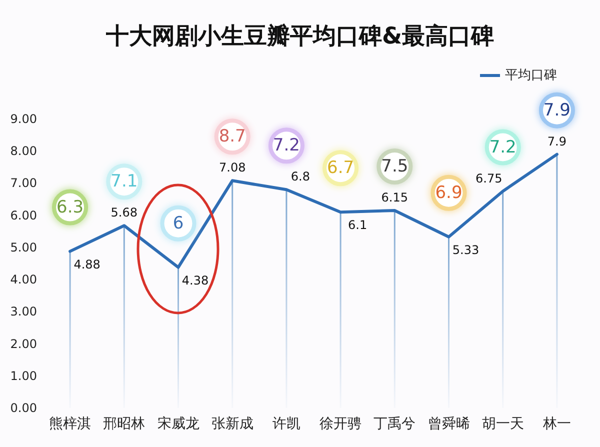  What do you see at coordinates (23, 183) in the screenshot?
I see `y-tick-label: 7.00` at bounding box center [23, 183].